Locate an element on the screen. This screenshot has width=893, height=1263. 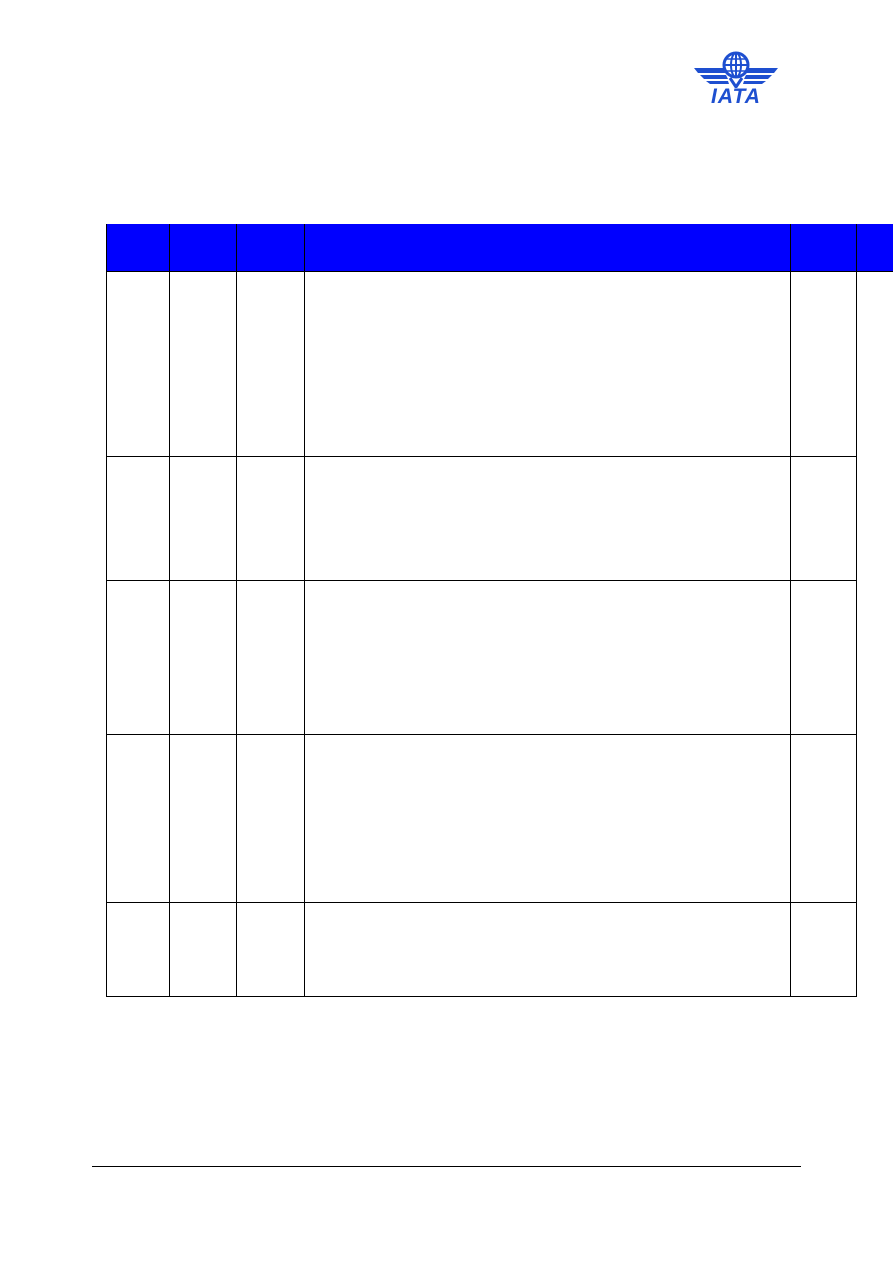
table-bottom-border is located at coordinates (481, 996).